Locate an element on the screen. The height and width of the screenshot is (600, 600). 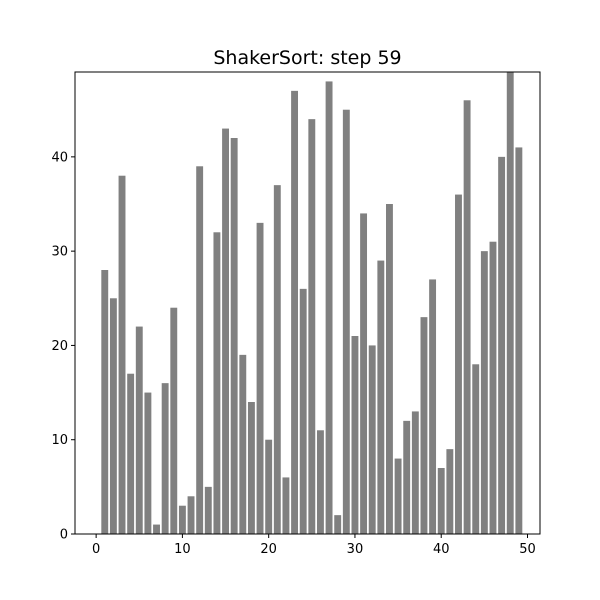
y-axis-ticks: 0 10 20 30 40 is located at coordinates (63, 346).